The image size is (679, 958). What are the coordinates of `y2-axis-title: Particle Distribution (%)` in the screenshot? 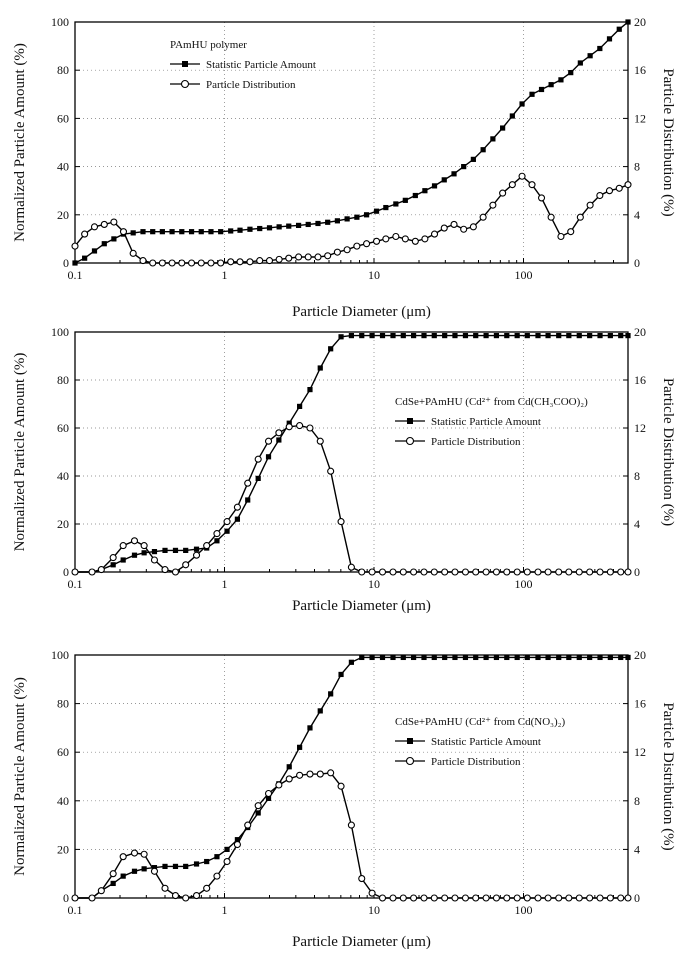 It's located at (668, 452).